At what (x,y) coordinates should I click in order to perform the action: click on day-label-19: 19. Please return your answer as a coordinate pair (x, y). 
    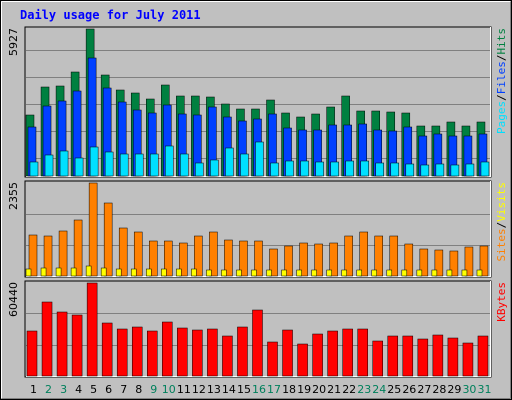
    Looking at the image, I should click on (304, 389).